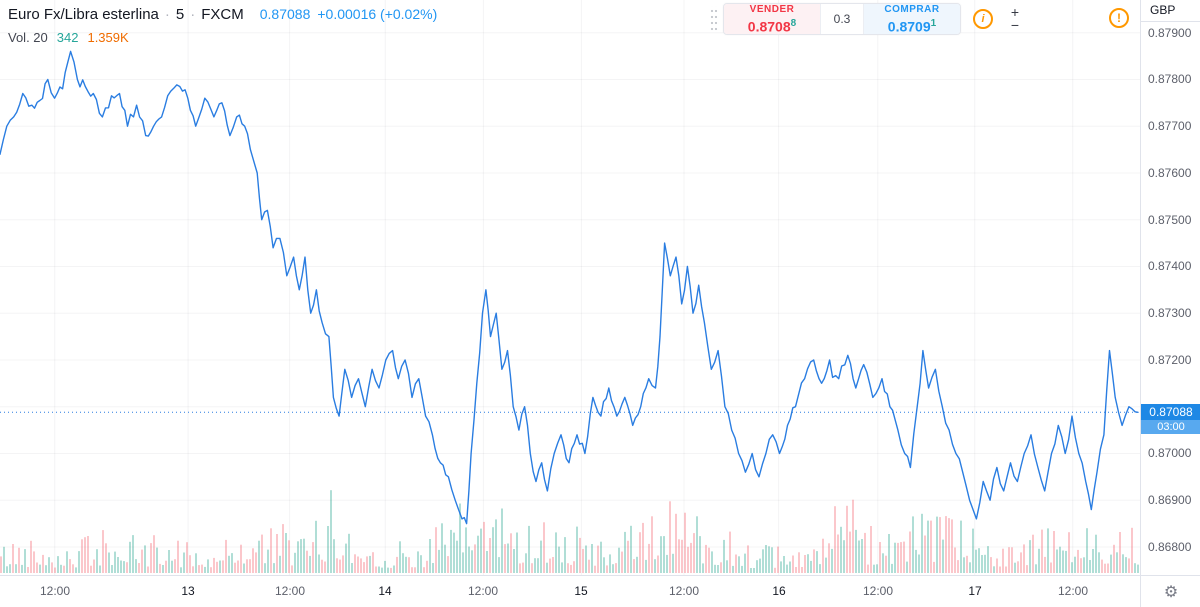 This screenshot has height=607, width=1200. What do you see at coordinates (1119, 18) in the screenshot?
I see `warning-icon: !` at bounding box center [1119, 18].